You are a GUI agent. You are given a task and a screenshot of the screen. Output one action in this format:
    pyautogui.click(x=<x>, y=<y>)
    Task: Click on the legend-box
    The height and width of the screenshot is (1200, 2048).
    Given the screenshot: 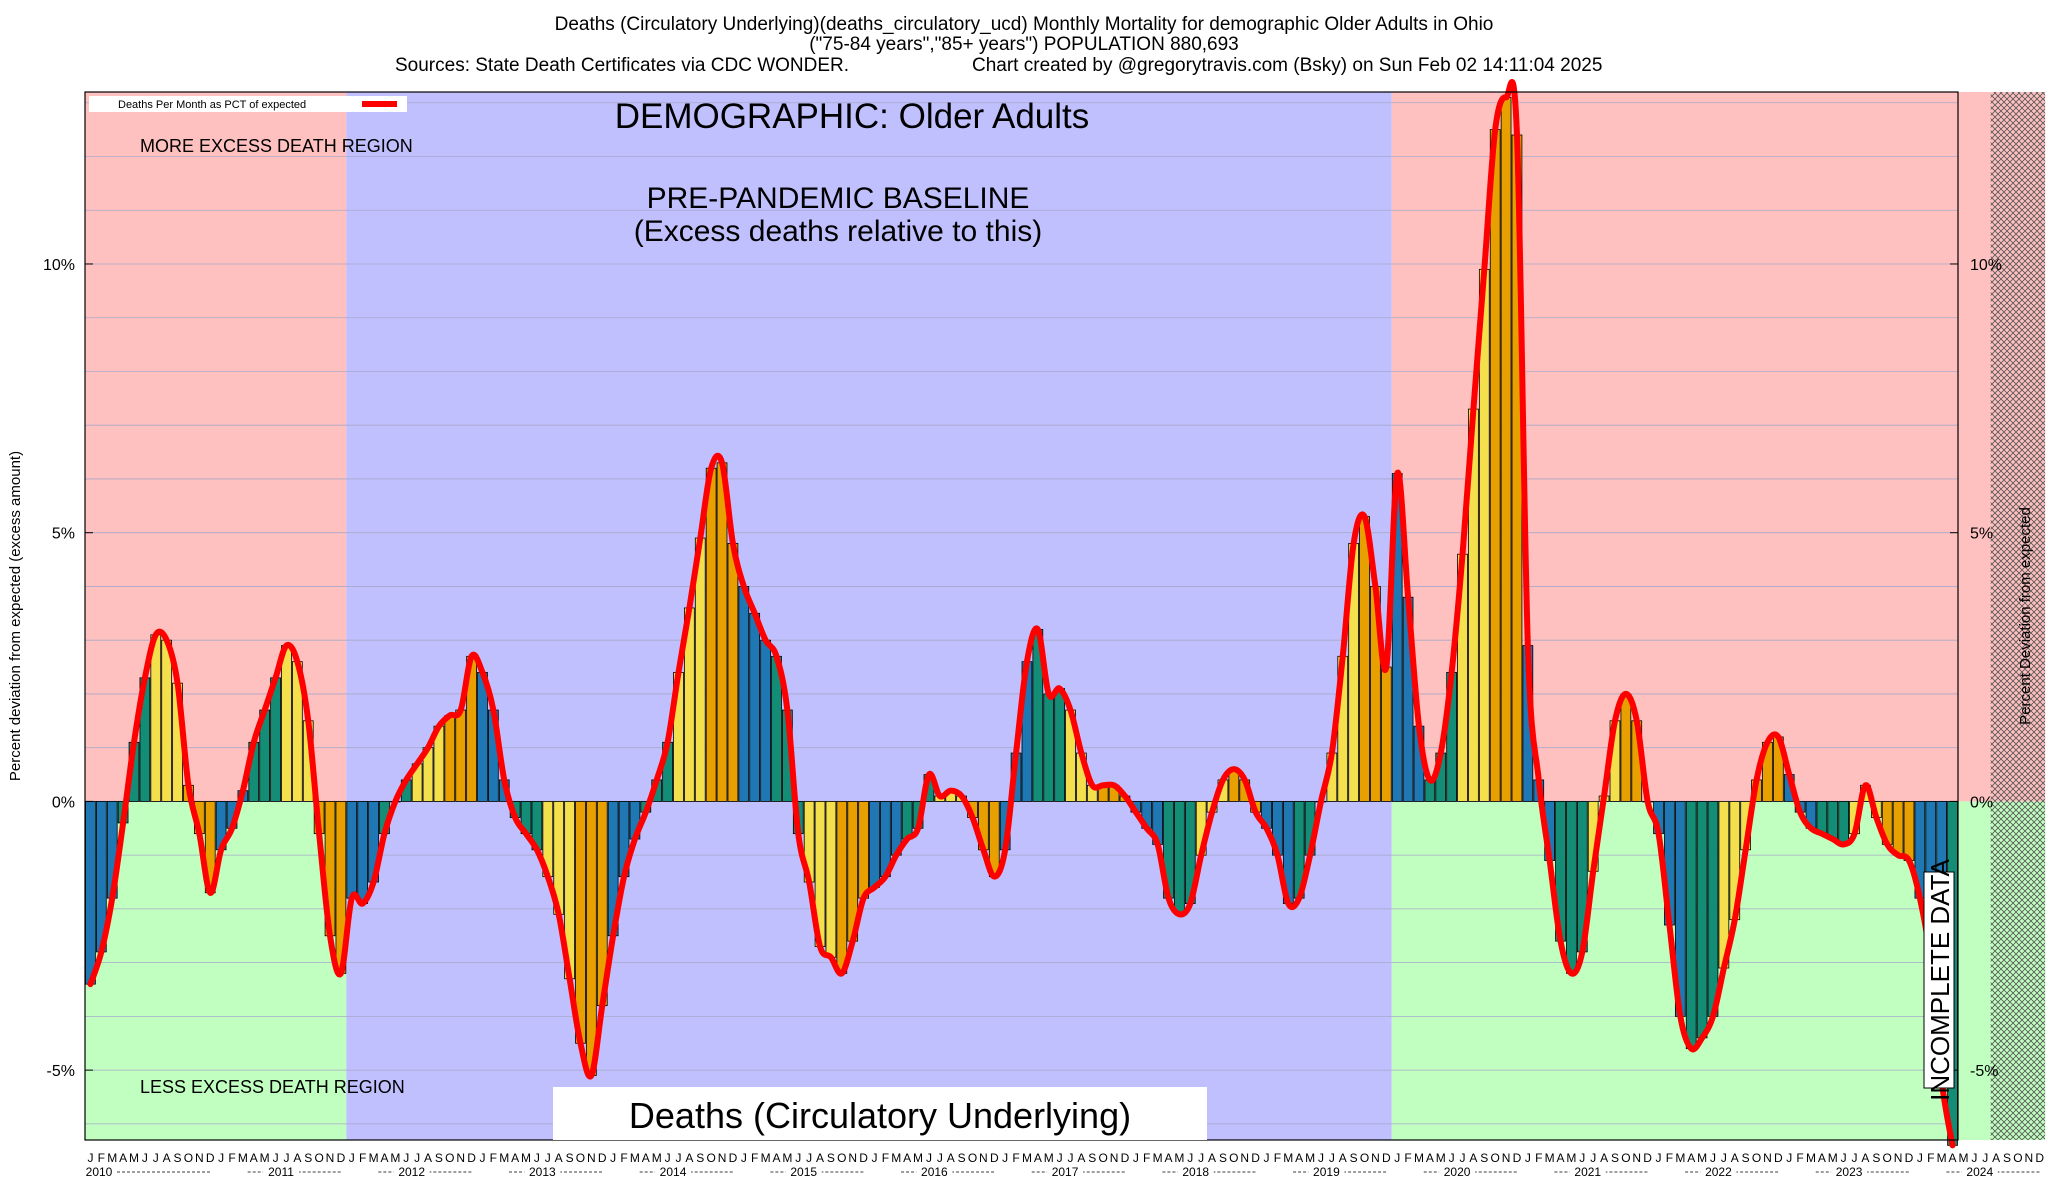 What is the action you would take?
    pyautogui.click(x=248, y=104)
    